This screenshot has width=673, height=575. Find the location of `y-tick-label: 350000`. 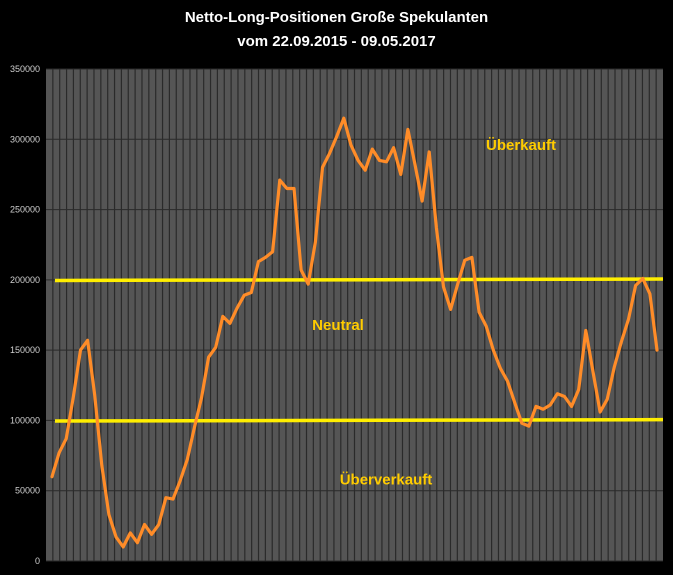

y-tick-label: 350000 is located at coordinates (25, 69).